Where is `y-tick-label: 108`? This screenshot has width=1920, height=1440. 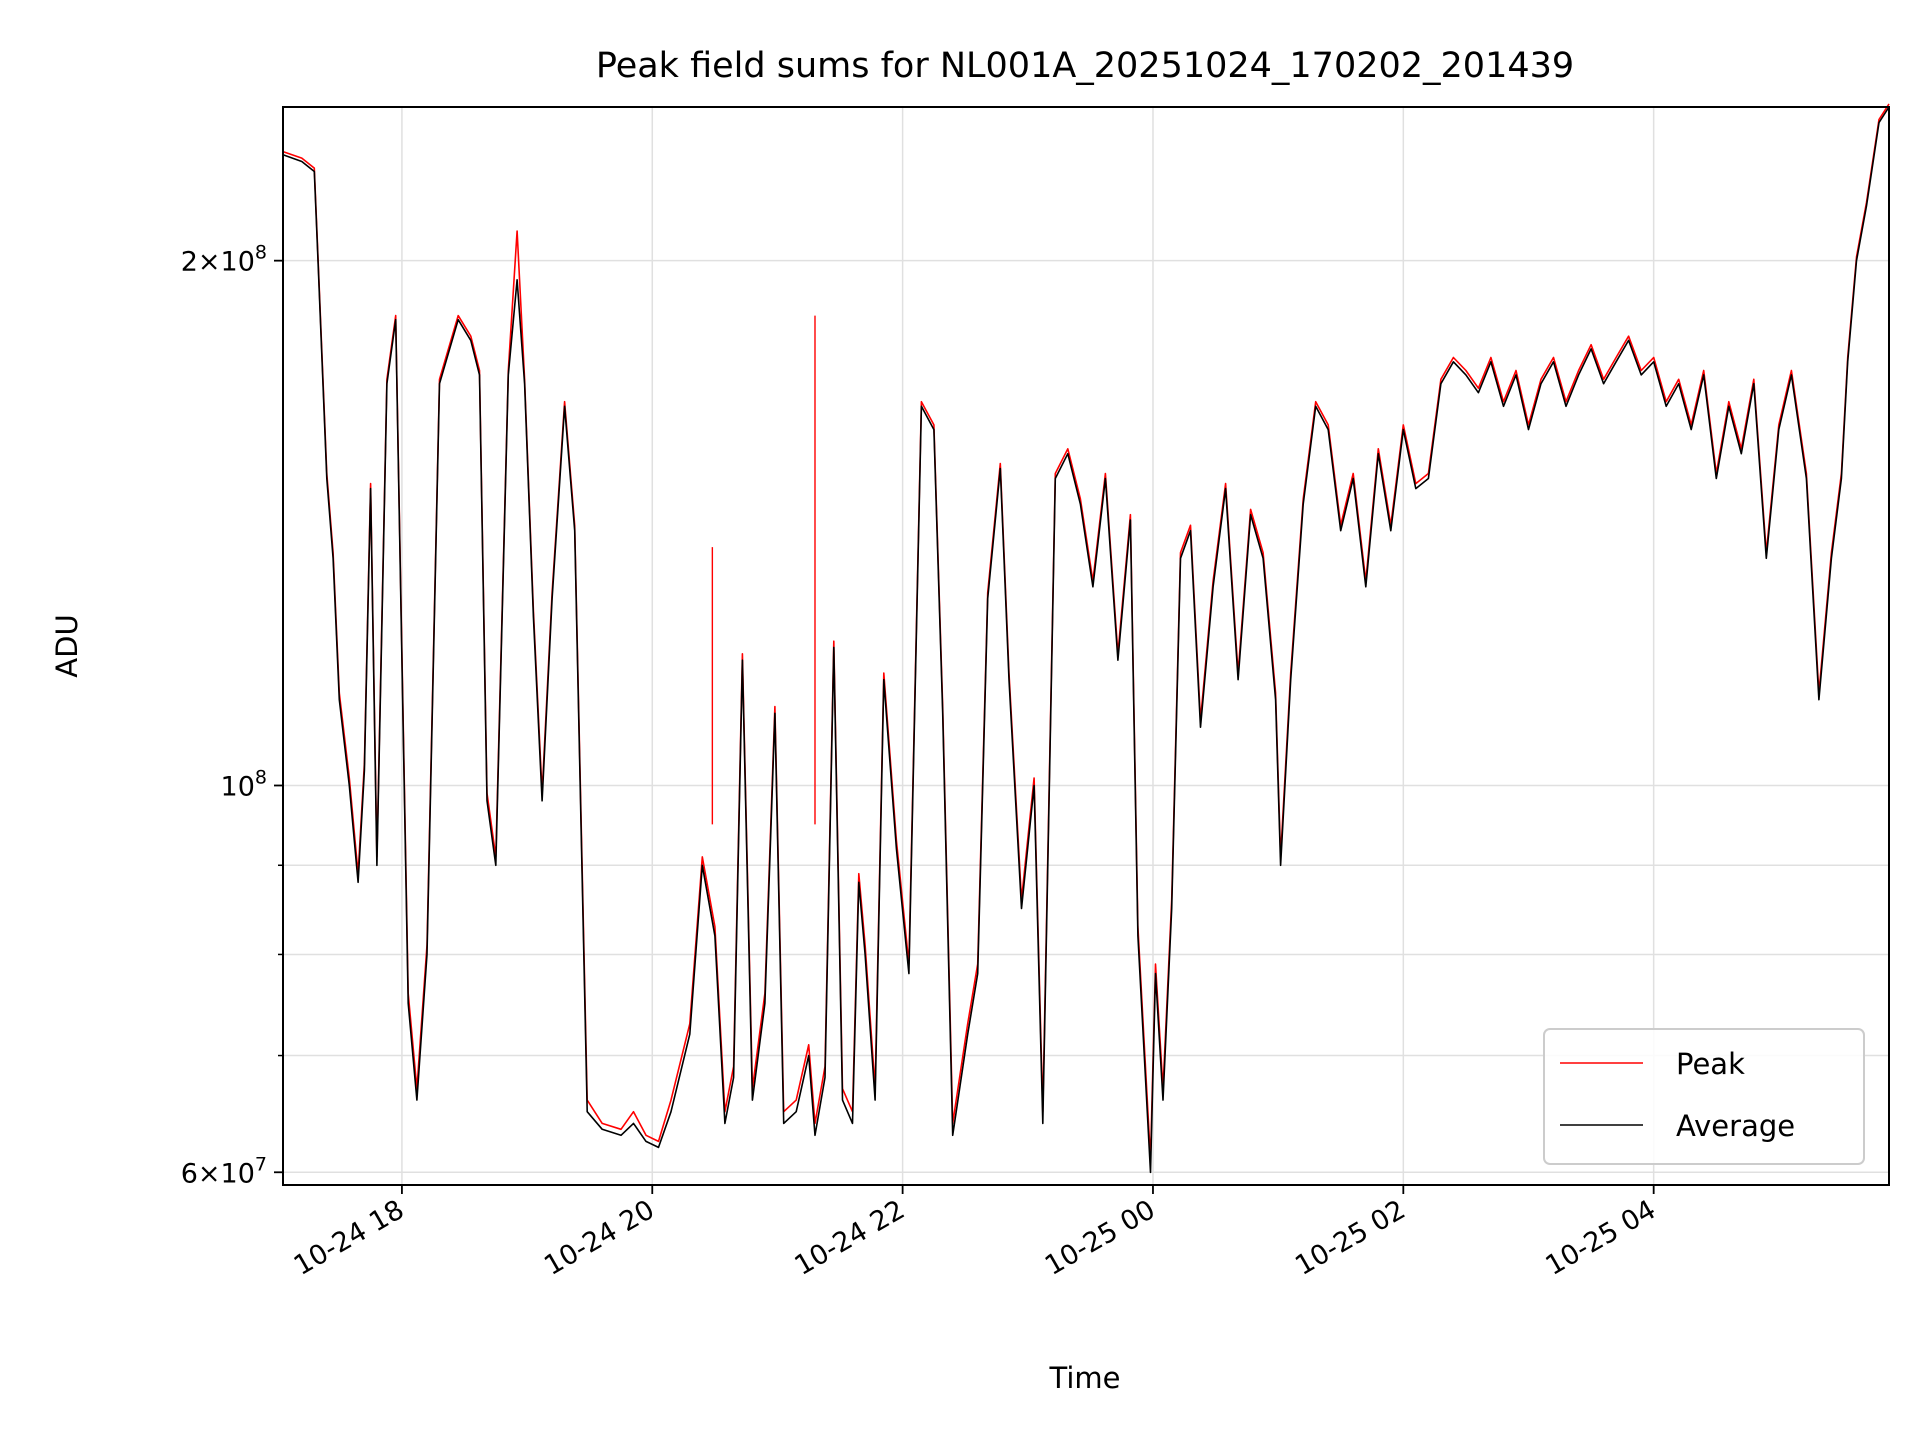 y-tick-label: 108 is located at coordinates (244, 784).